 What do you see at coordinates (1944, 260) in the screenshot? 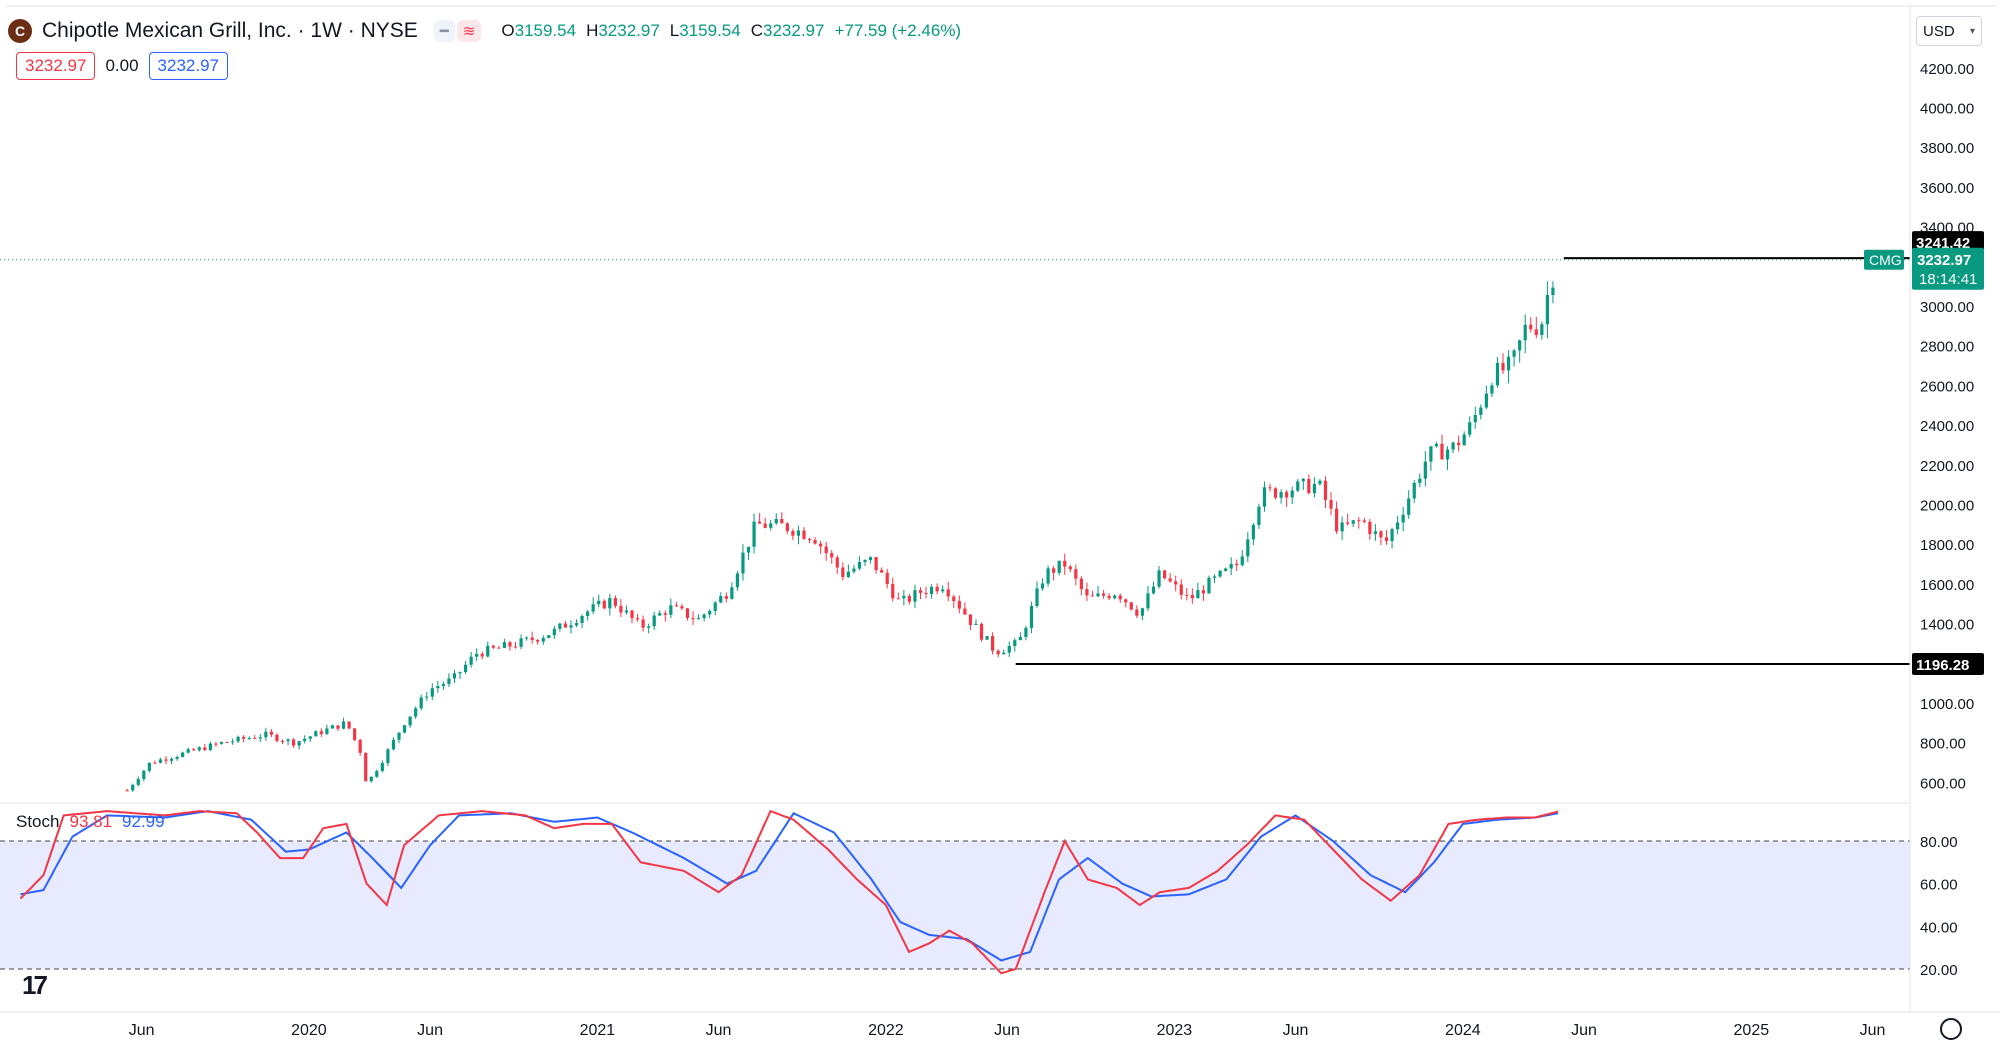
I see `last-price-text: 3232.97` at bounding box center [1944, 260].